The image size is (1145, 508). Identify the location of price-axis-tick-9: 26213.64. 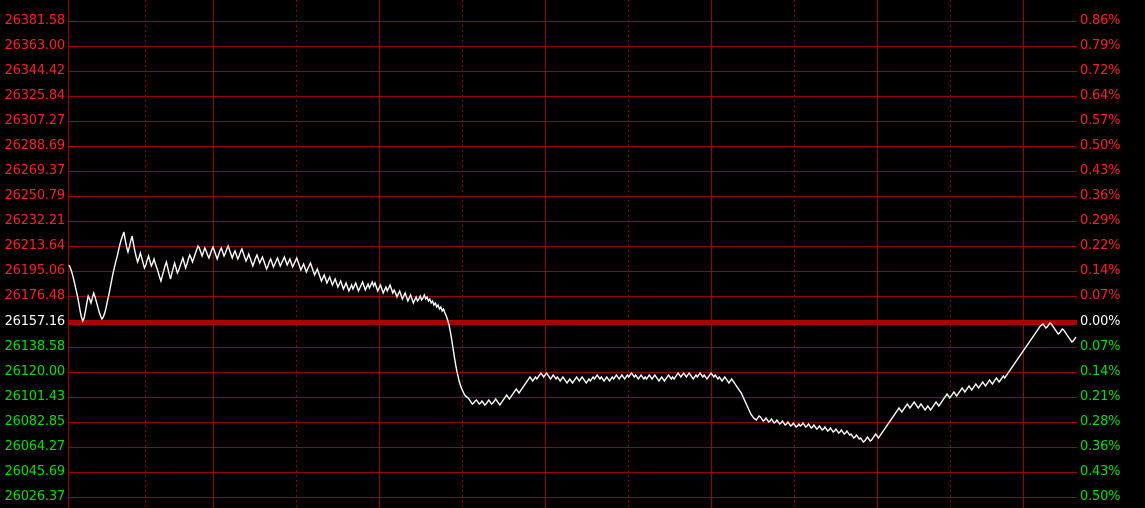
(35, 245).